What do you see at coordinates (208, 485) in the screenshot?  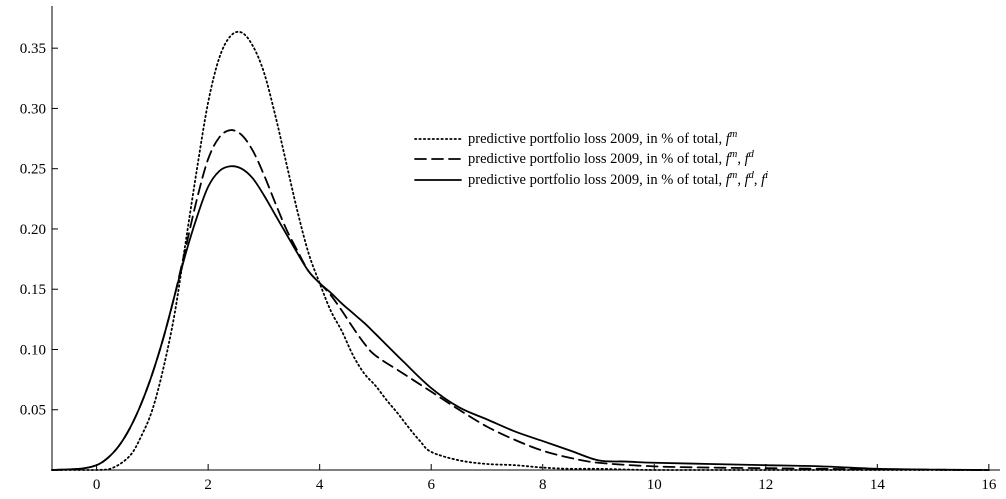 I see `x-tick-label: 2` at bounding box center [208, 485].